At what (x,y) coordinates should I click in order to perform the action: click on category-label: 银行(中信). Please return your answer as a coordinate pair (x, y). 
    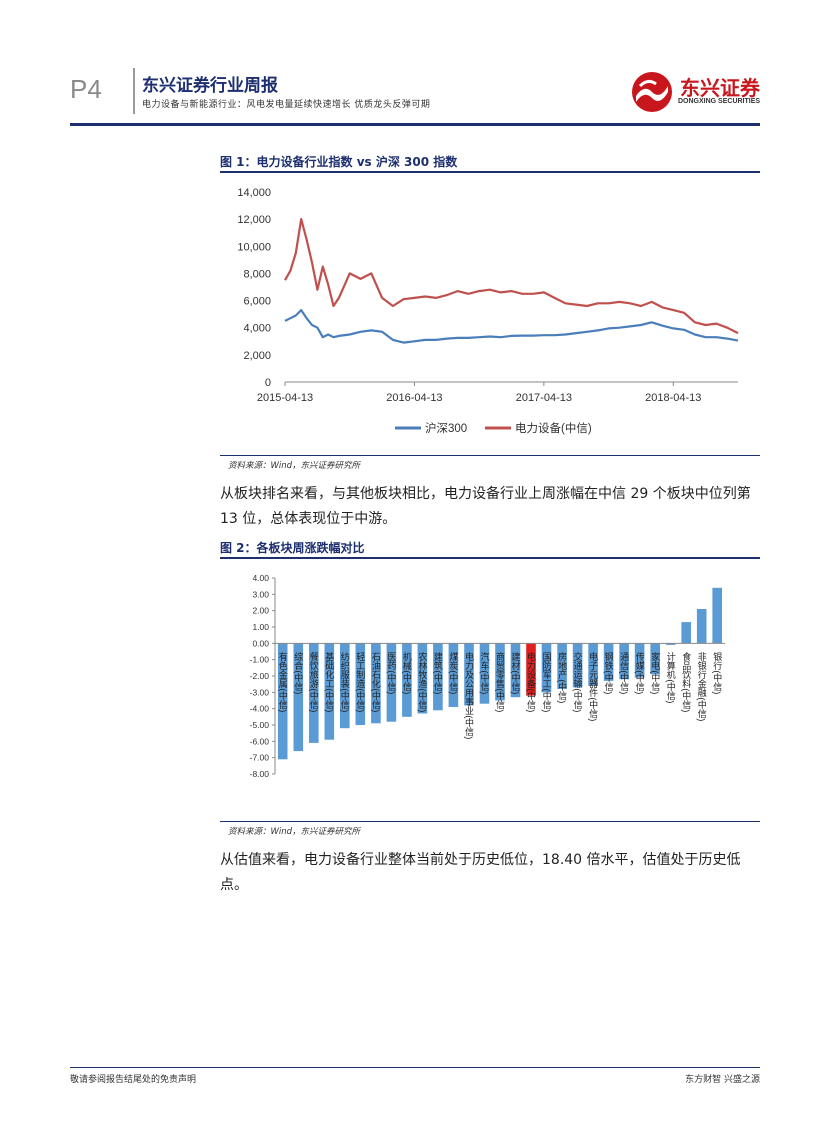
    Looking at the image, I should click on (717, 672).